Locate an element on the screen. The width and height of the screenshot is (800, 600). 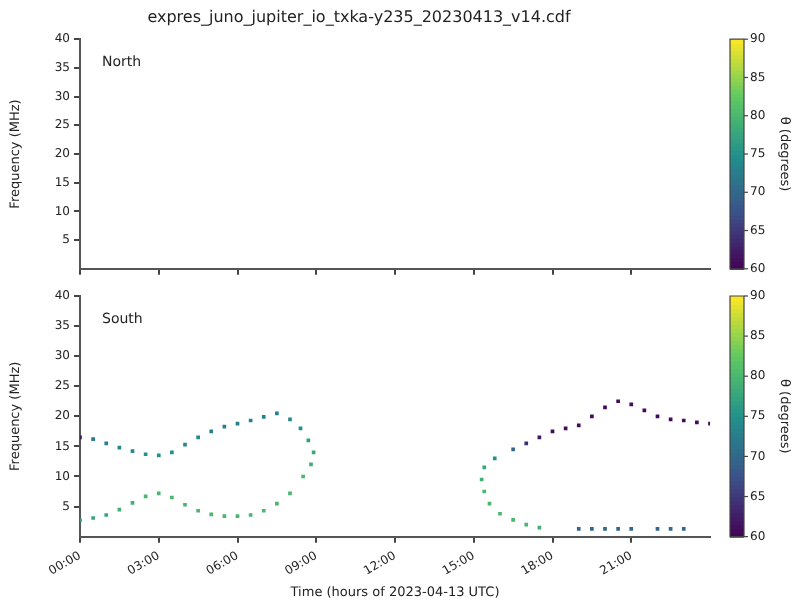
chart-title: expres_juno_jupiter_io_txka-y235_20230413_v14.cdf is located at coordinates (359, 16).